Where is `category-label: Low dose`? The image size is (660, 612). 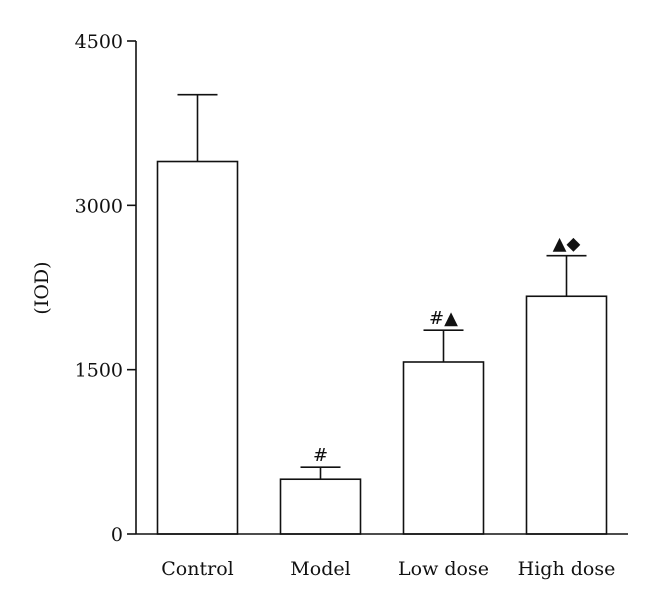 category-label: Low dose is located at coordinates (443, 569).